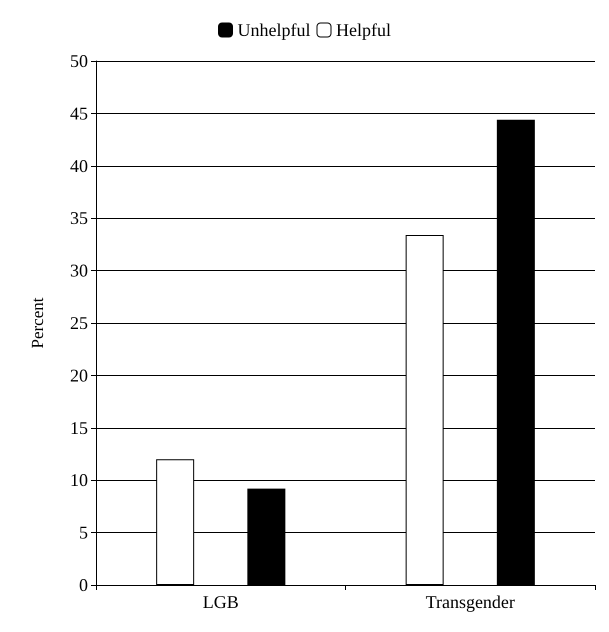 The height and width of the screenshot is (632, 609). I want to click on y-tick-label: 10, so click(79, 480).